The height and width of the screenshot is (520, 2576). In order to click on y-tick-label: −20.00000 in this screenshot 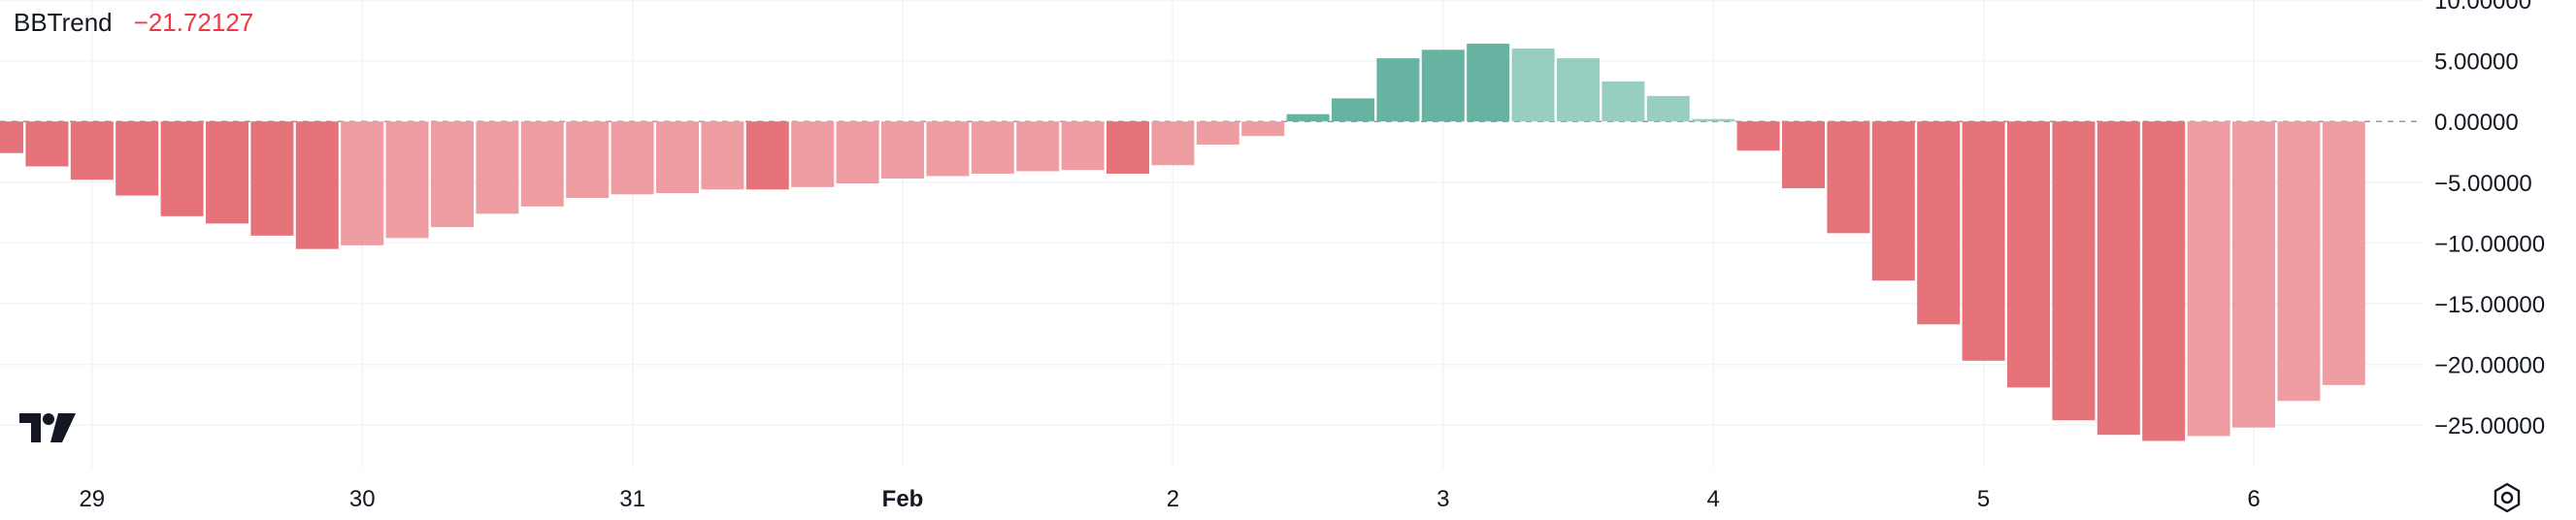, I will do `click(2489, 366)`.